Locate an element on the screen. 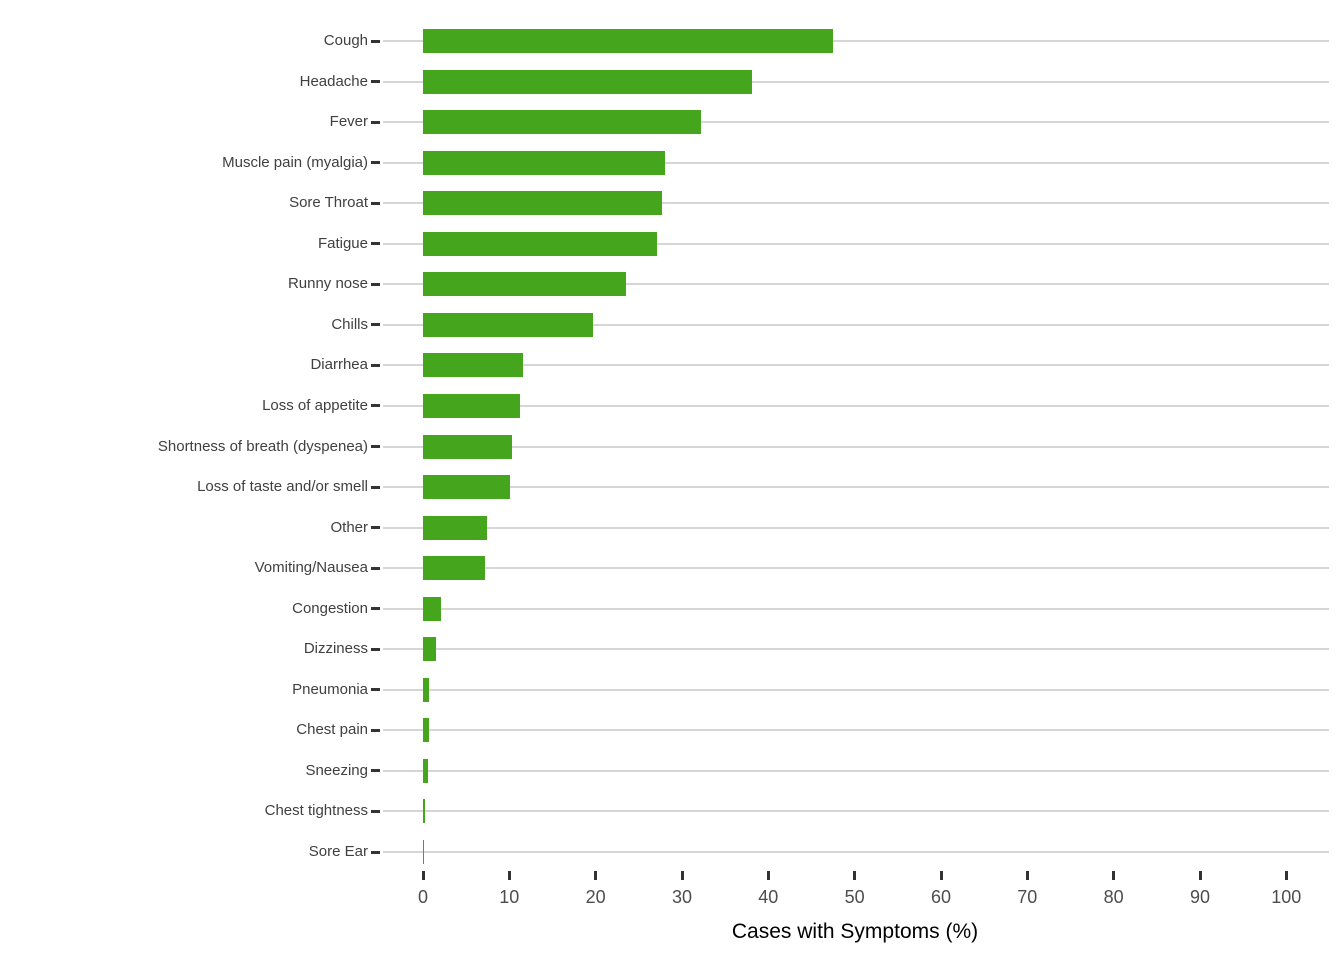 Image resolution: width=1344 pixels, height=960 pixels. x-axis-tick-label: 60 is located at coordinates (941, 897).